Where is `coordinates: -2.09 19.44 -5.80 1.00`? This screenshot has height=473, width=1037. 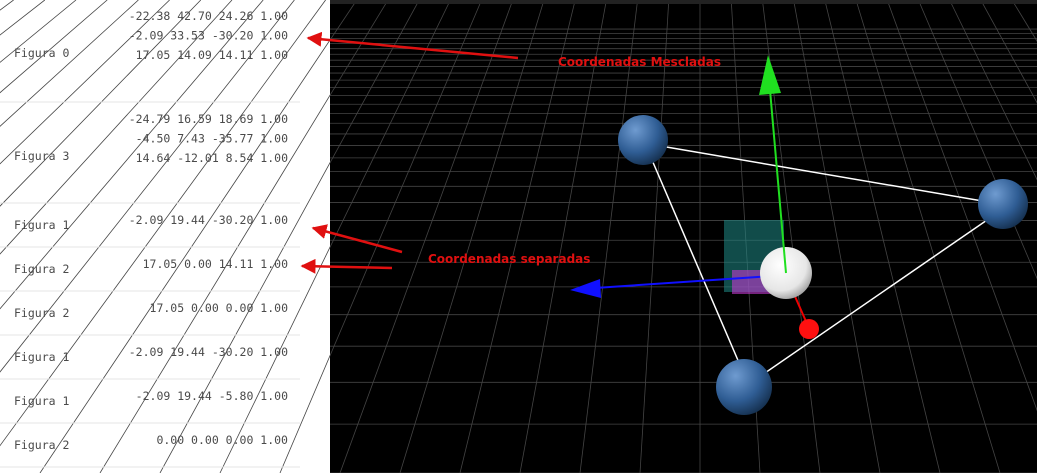
coordinates: -2.09 19.44 -5.80 1.00 is located at coordinates (212, 396).